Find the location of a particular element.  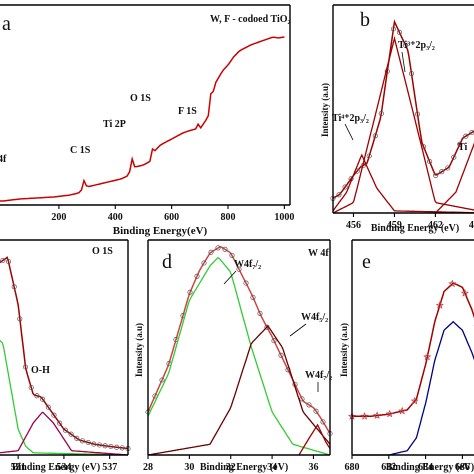

panel-legend: W 4f is located at coordinates (318, 253).